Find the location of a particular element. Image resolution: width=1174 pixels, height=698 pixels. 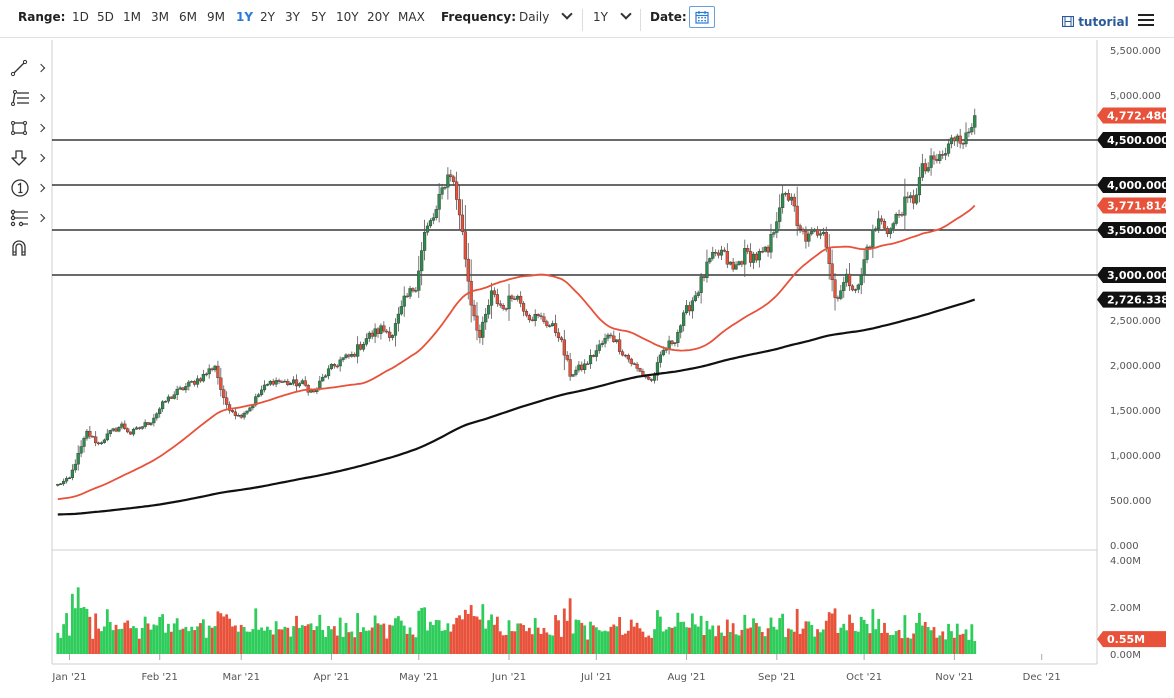

tutorial-link: tutorial is located at coordinates (1095, 22).